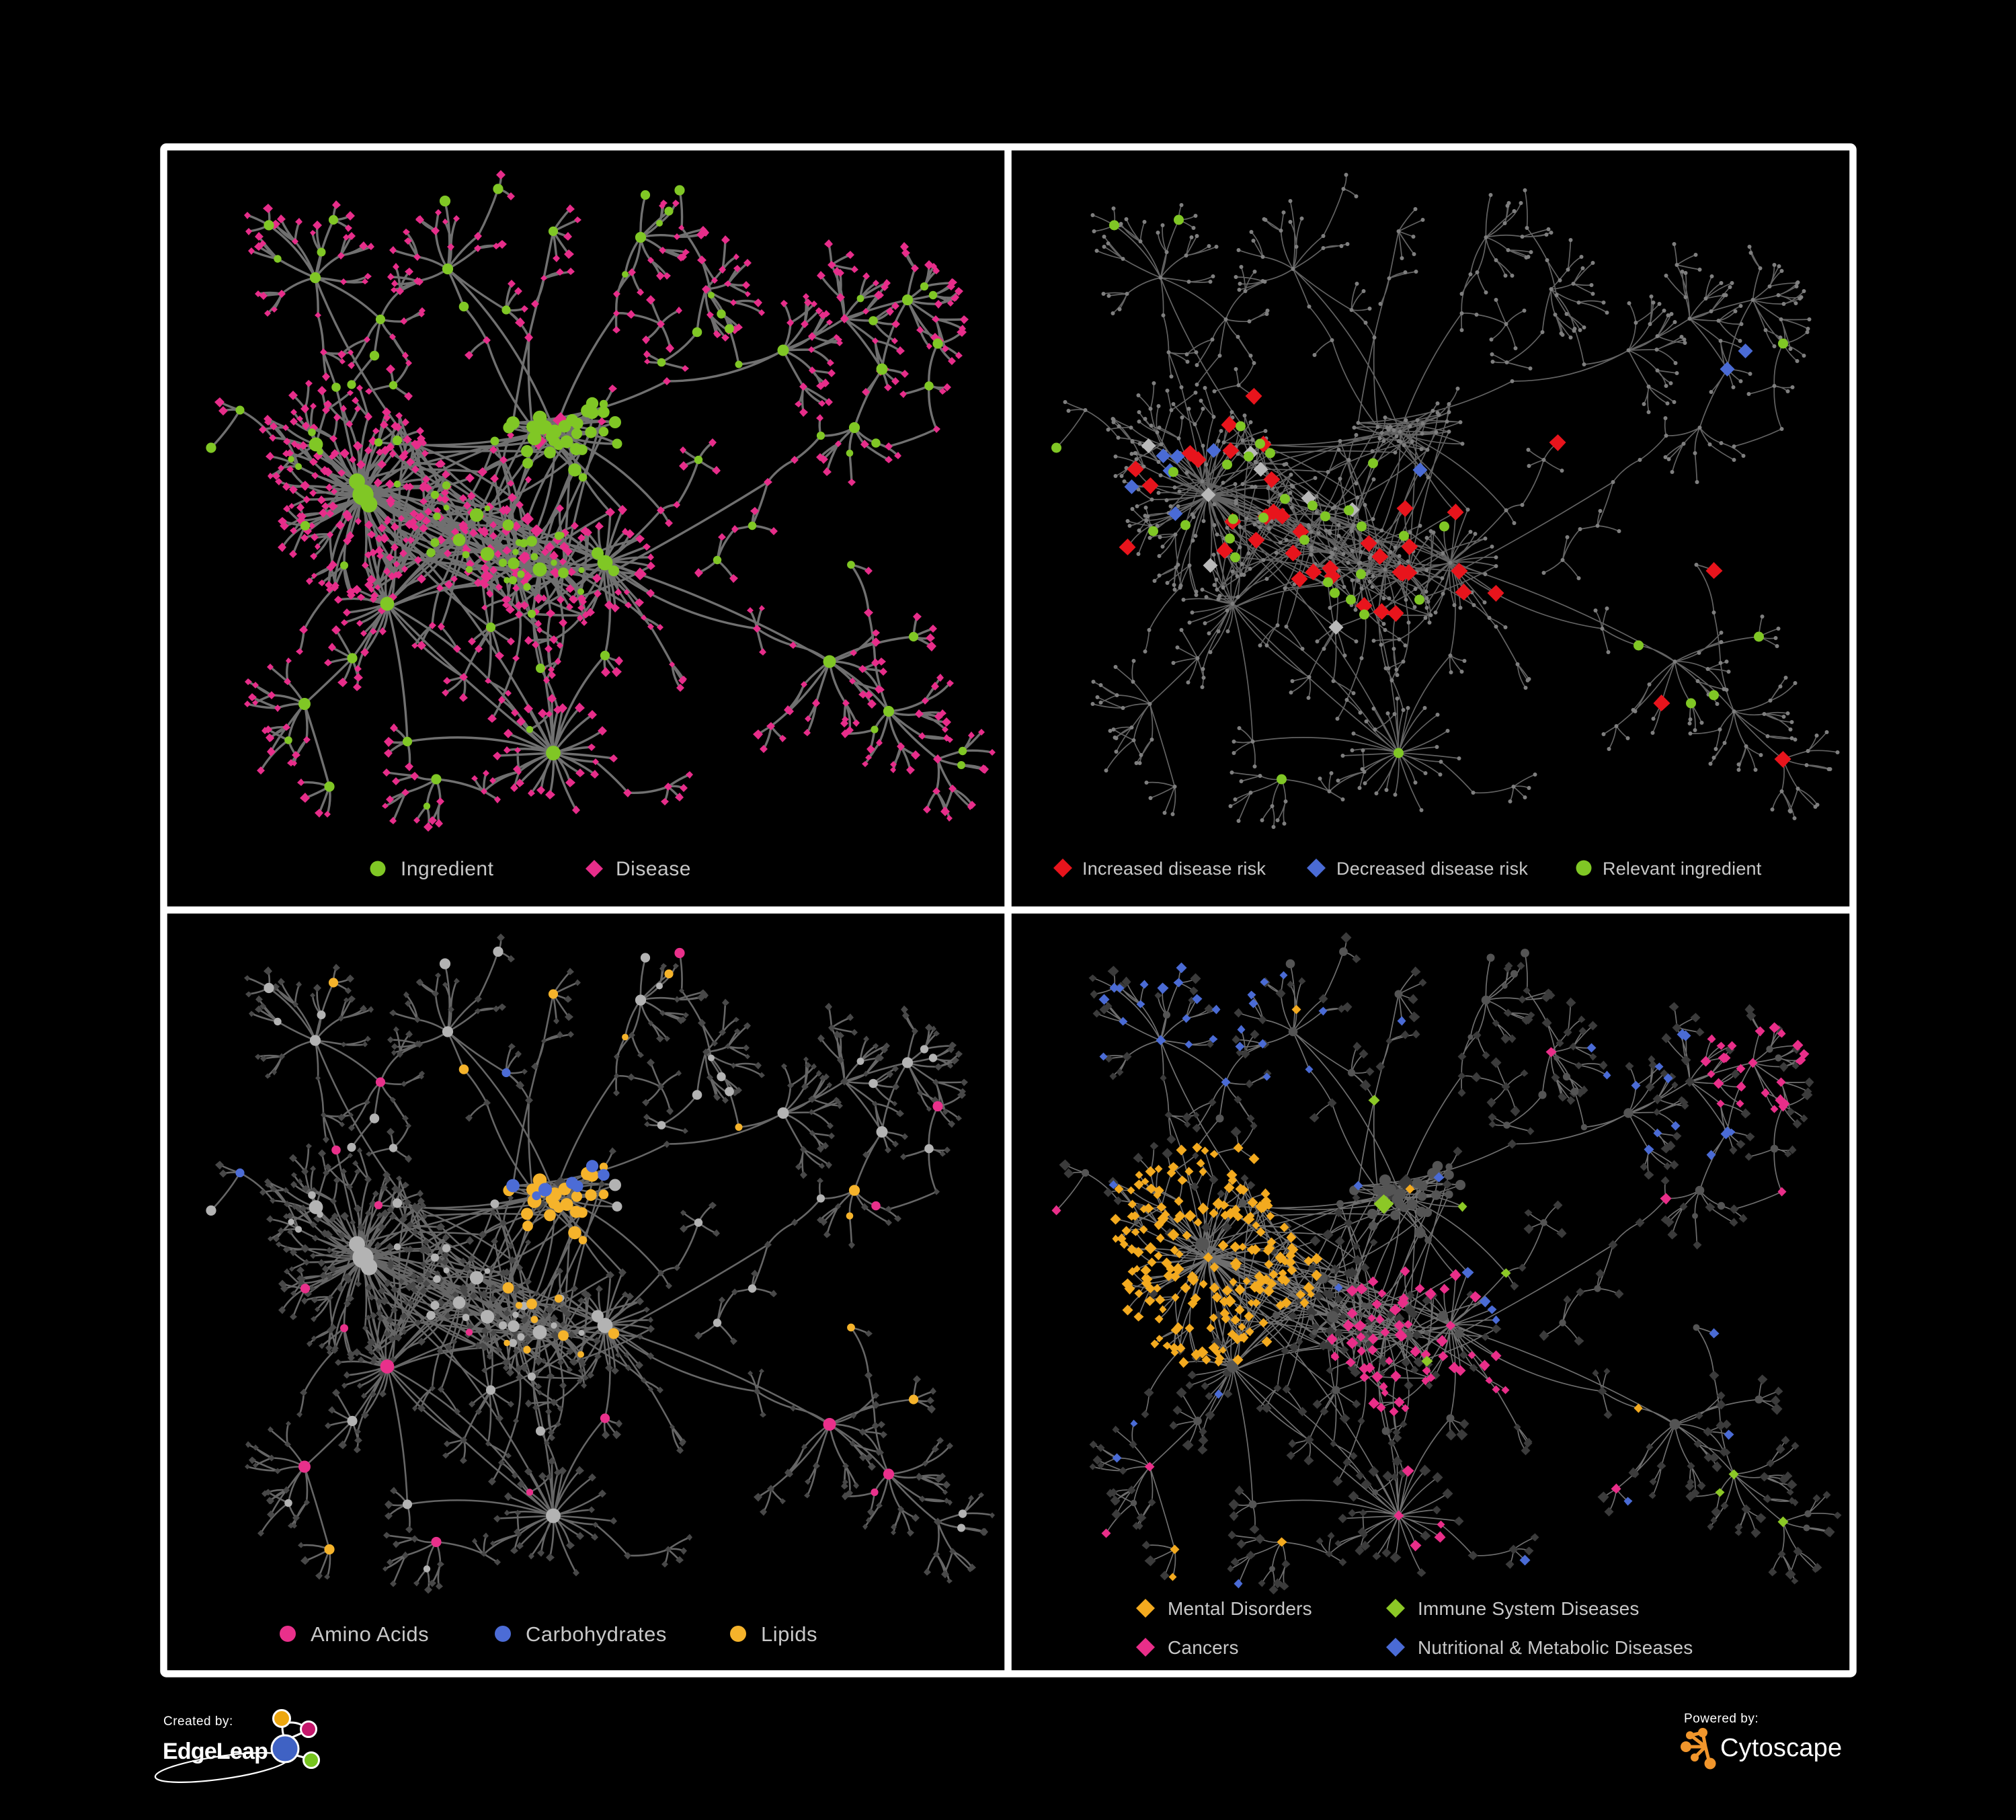 This screenshot has height=1820, width=2016. Describe the element at coordinates (1721, 1719) in the screenshot. I see `svg-text: Powered by:` at that location.